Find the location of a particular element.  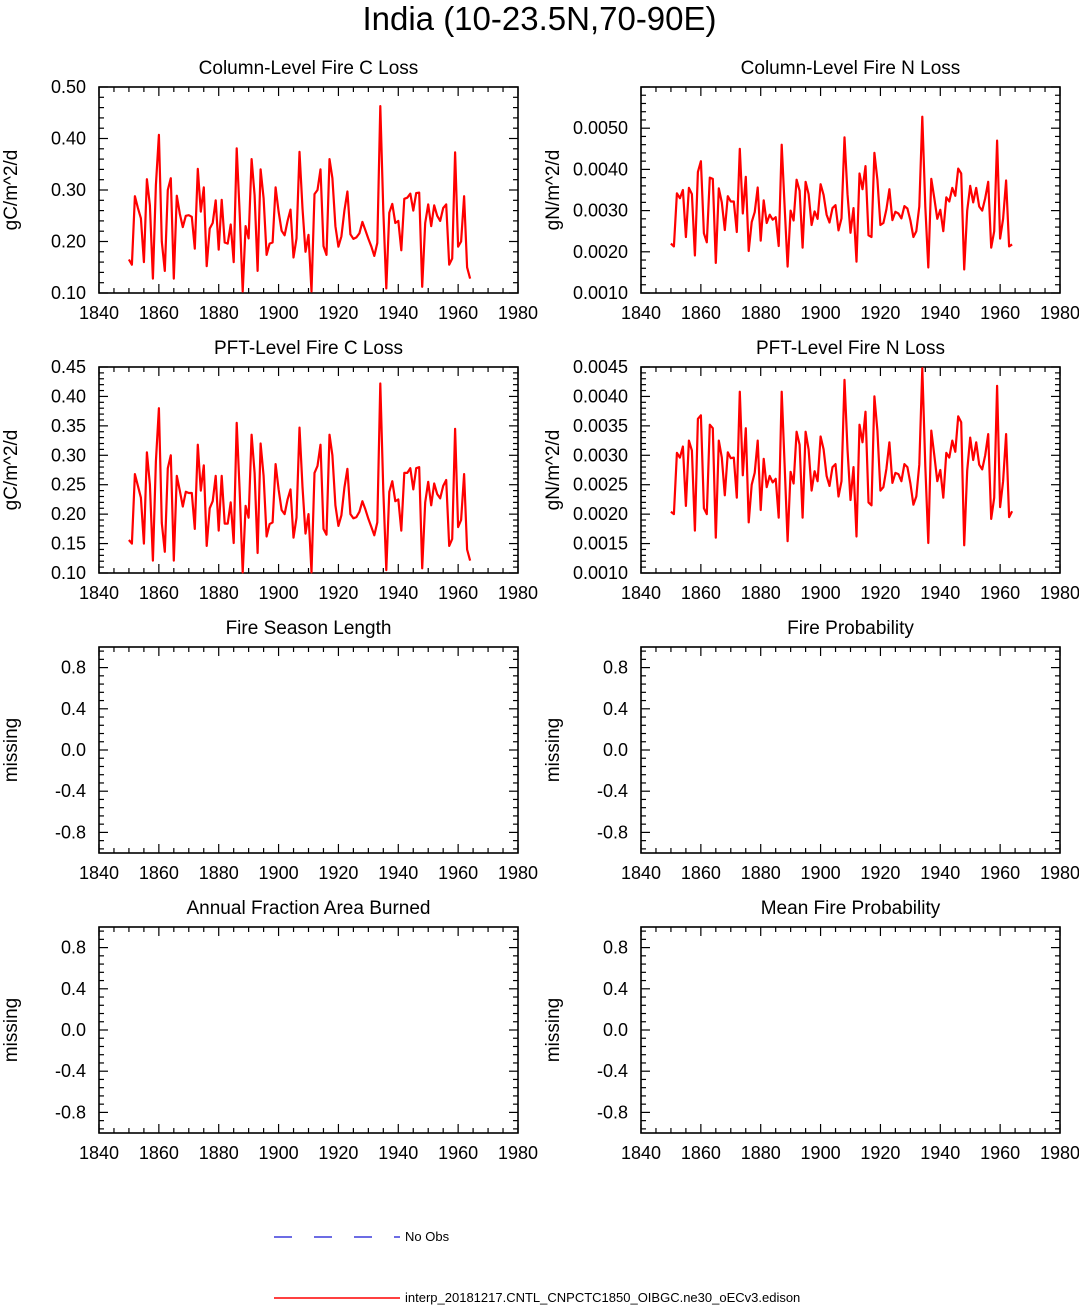

panel-title: Fire Season Length is located at coordinates (309, 628).